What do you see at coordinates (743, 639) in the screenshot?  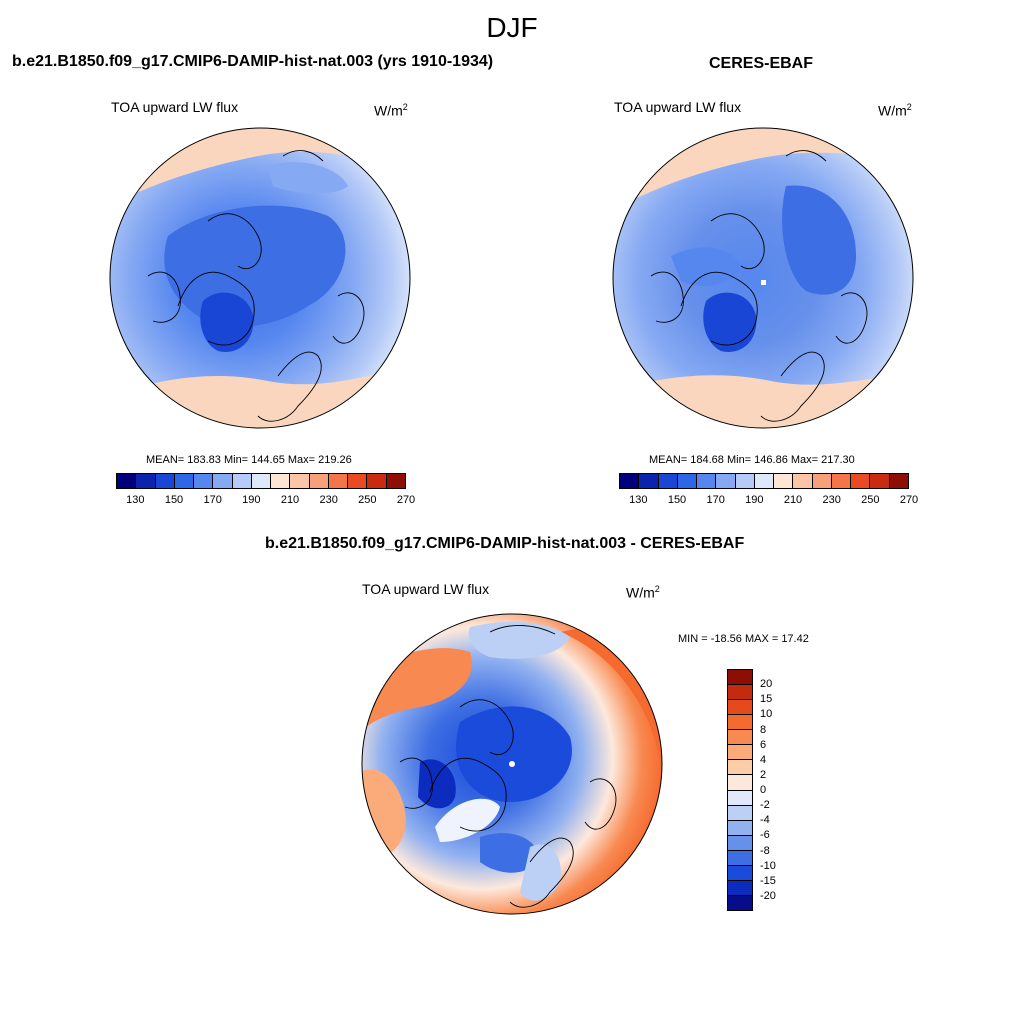 I see `panel3-stats: MIN = -18.56 MAX = 17.42` at bounding box center [743, 639].